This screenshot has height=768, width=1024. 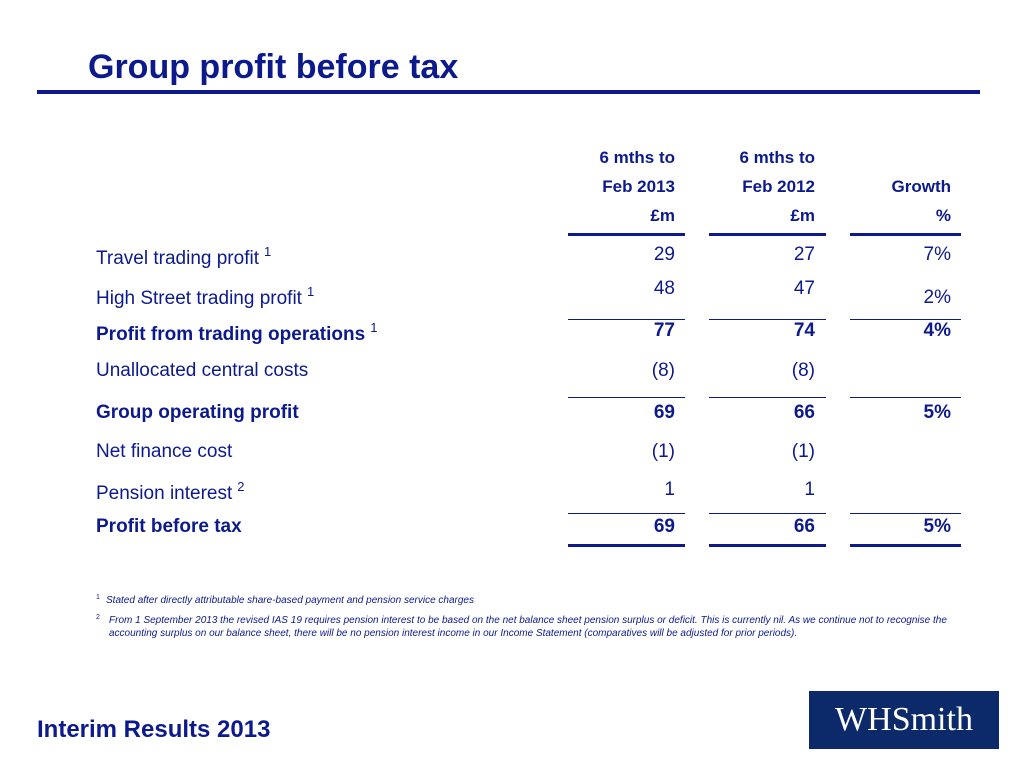 What do you see at coordinates (98, 597) in the screenshot?
I see `footnote-mark: 1` at bounding box center [98, 597].